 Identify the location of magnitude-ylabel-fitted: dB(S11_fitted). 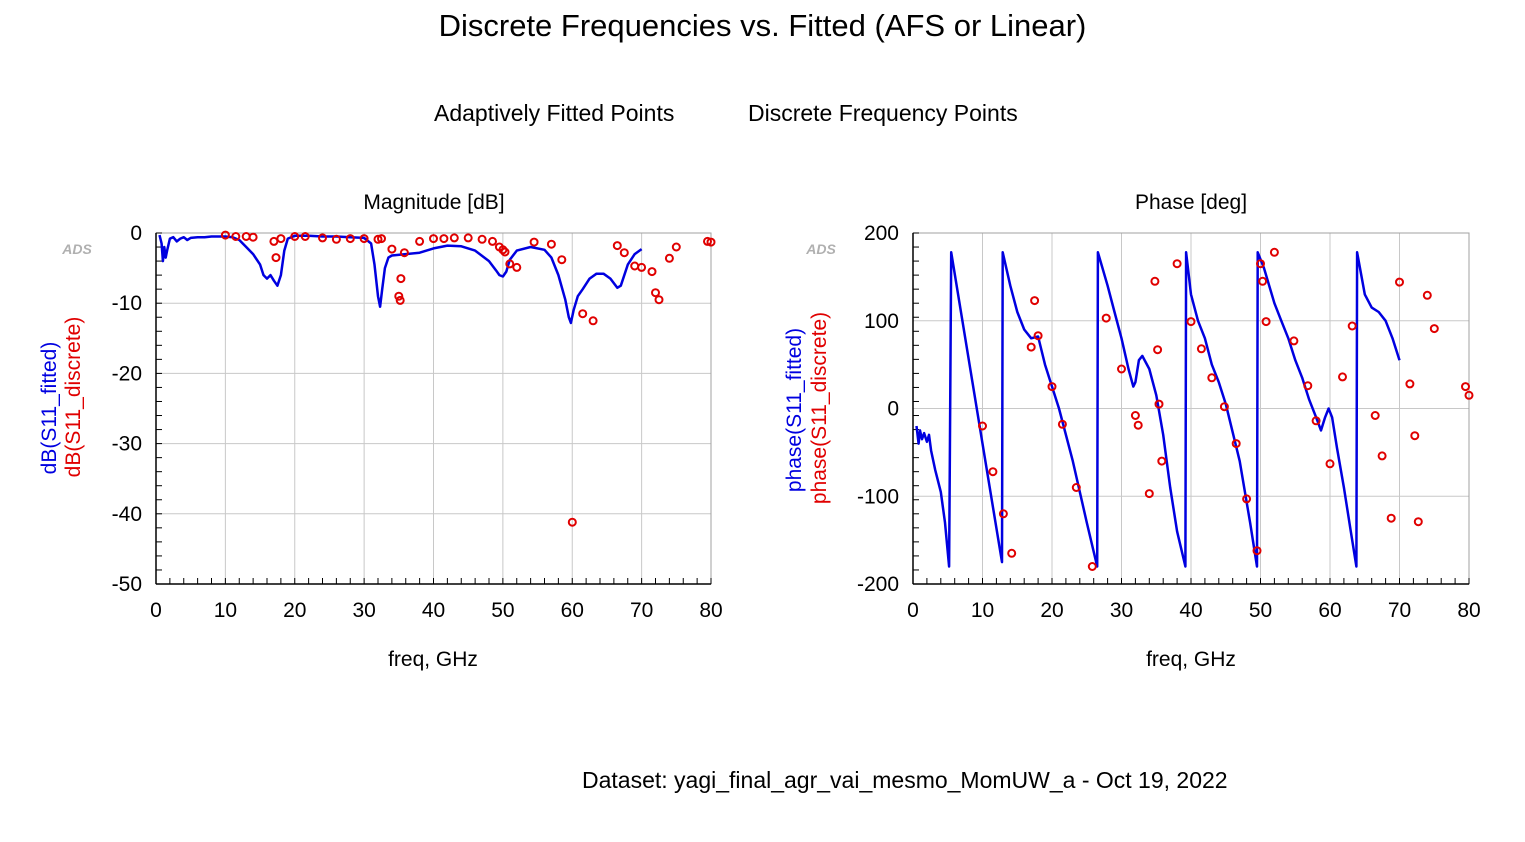
(49, 408).